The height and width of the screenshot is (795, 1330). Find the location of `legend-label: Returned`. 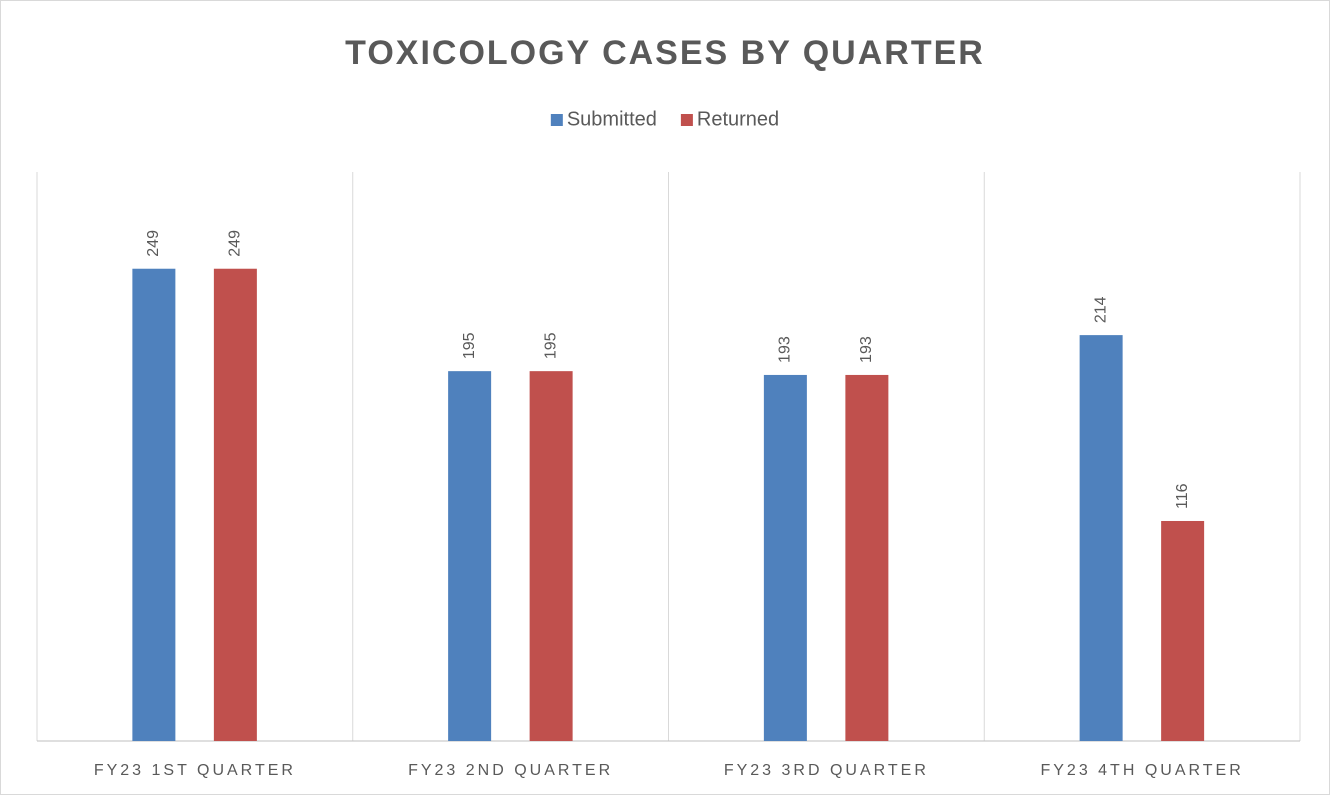

legend-label: Returned is located at coordinates (738, 119).